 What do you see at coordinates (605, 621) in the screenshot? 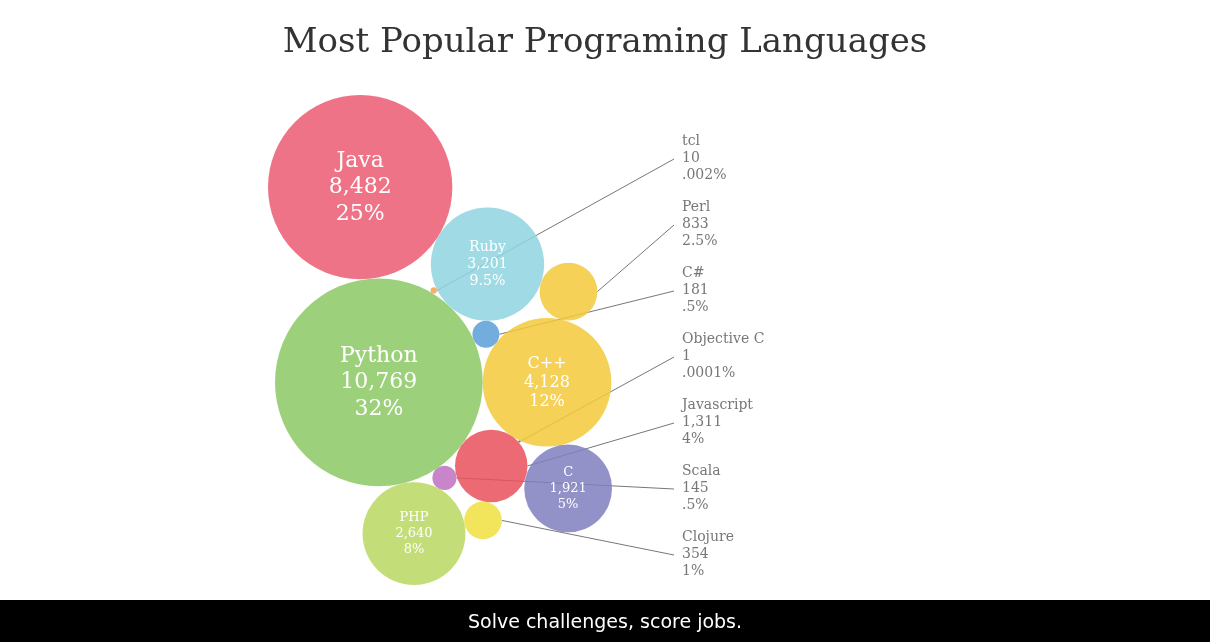
I see `text: Solve challenges, score jobs.` at bounding box center [605, 621].